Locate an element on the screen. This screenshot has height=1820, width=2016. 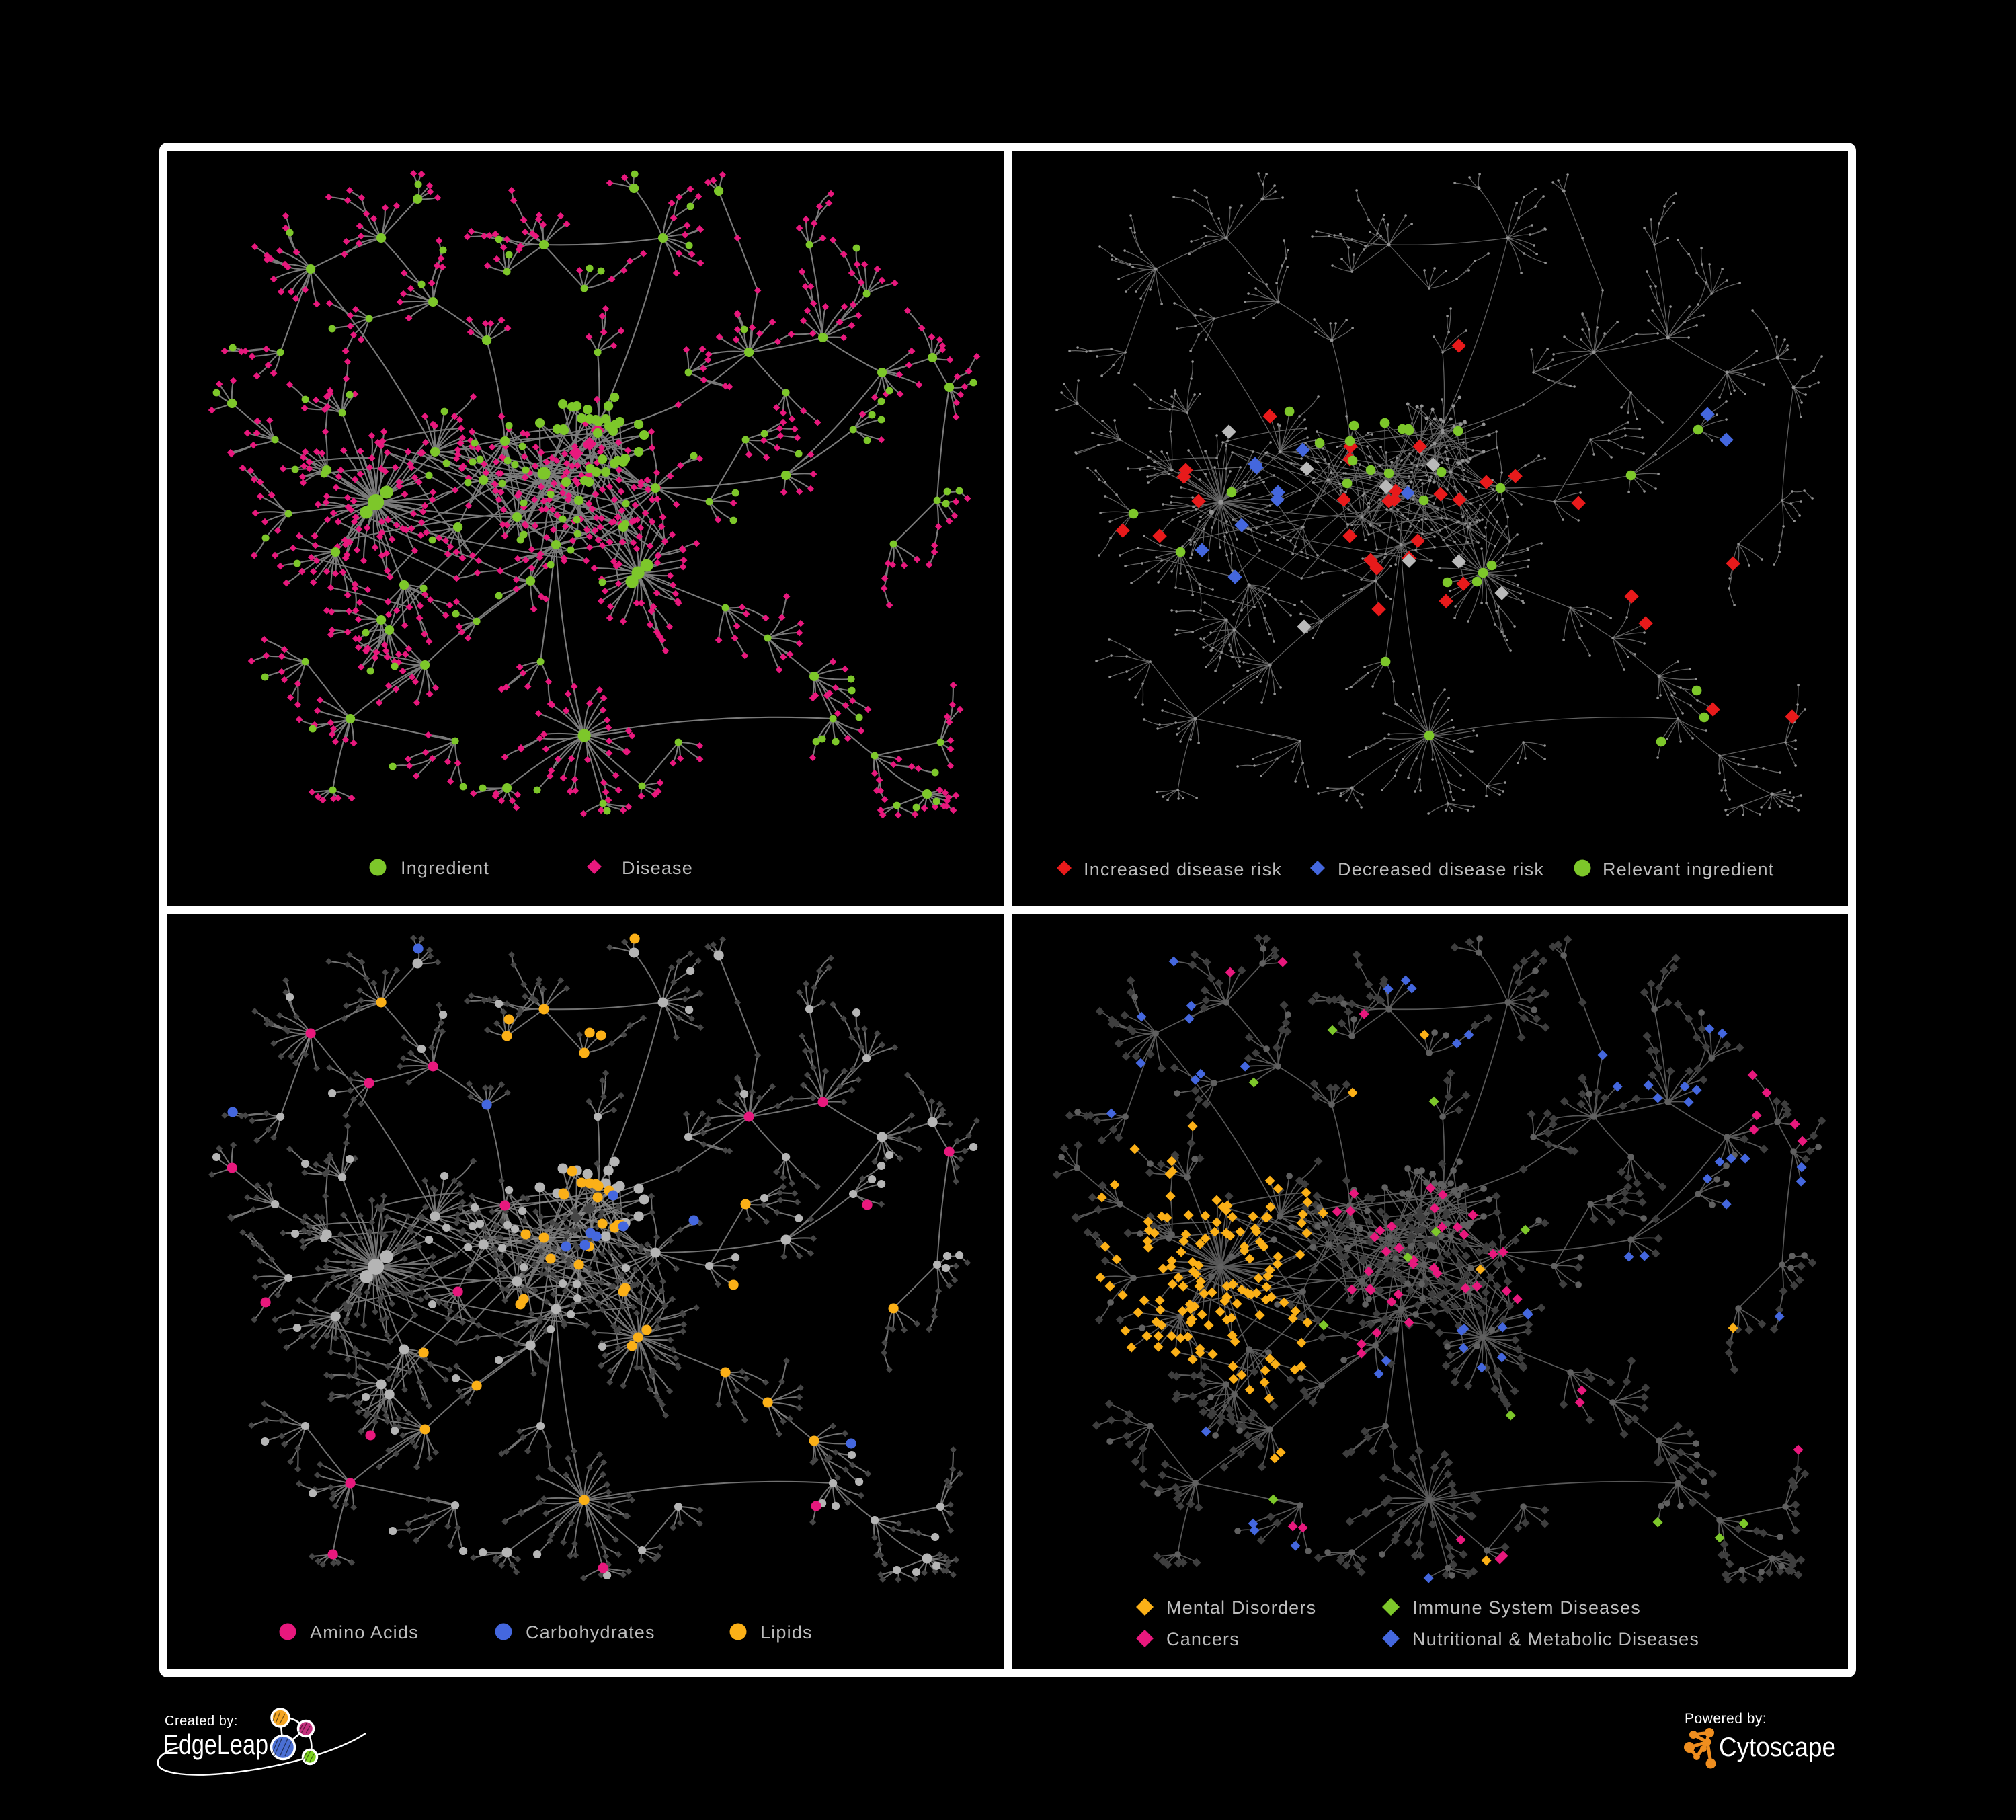
svg-text: Increased disease risk is located at coordinates (1183, 869).